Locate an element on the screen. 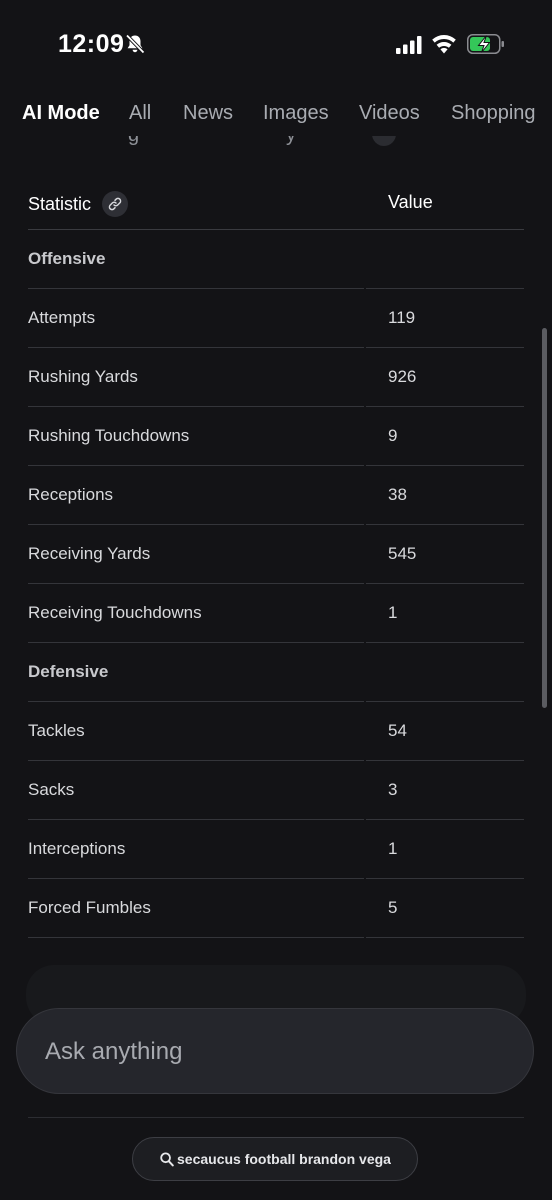 This screenshot has width=552, height=1200. link-icon is located at coordinates (115, 204).